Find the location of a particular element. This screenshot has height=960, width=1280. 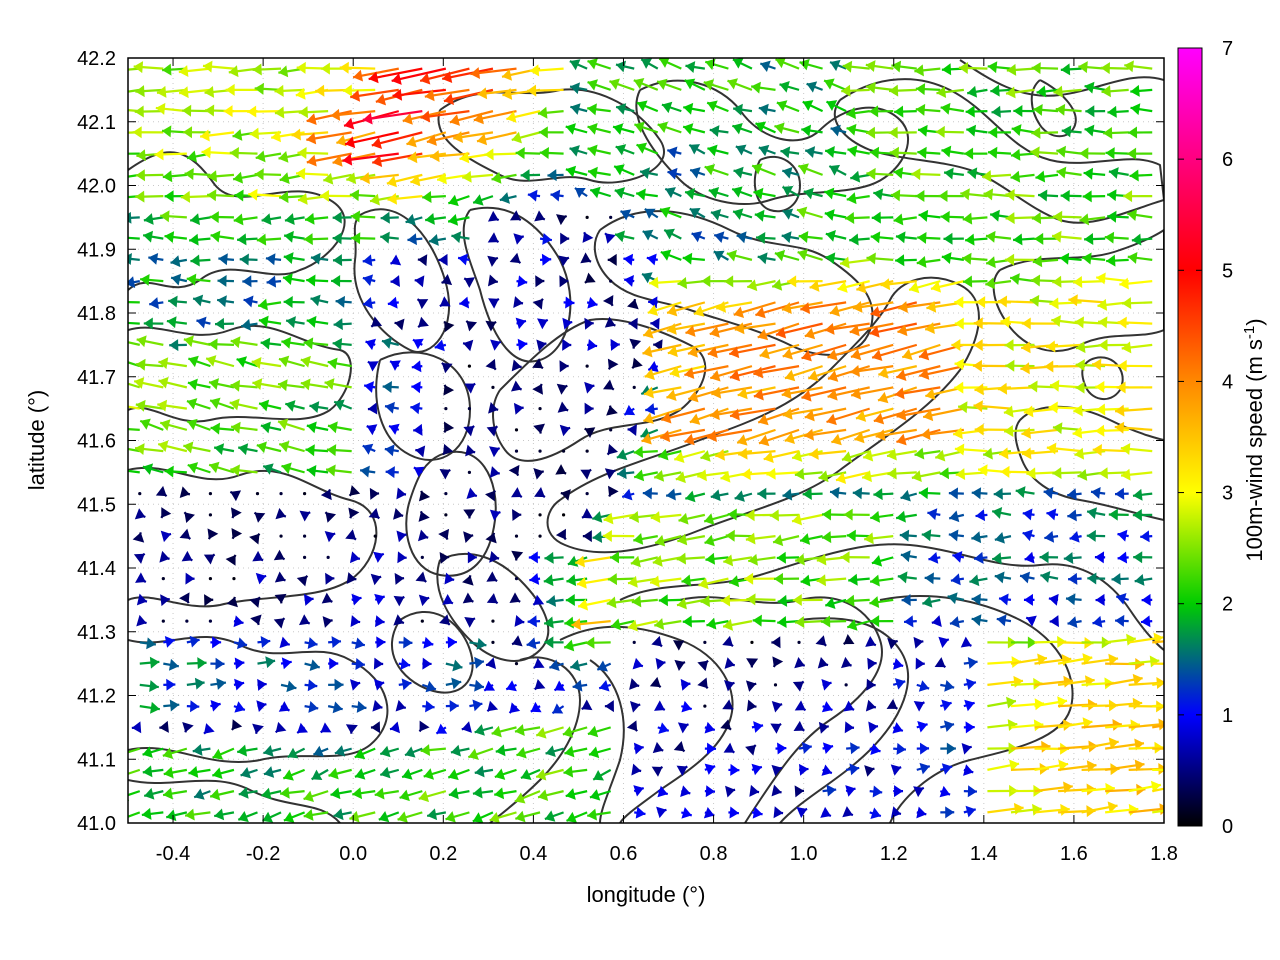

y-tick-label: 41.5 is located at coordinates (96, 505).